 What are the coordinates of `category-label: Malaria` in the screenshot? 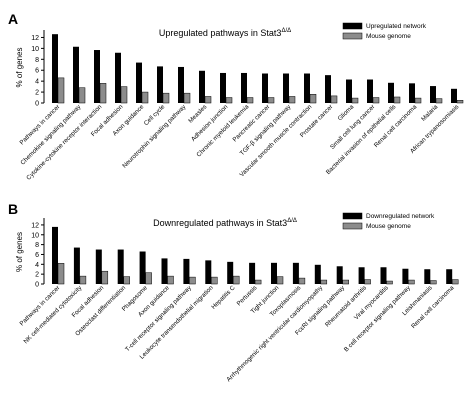 It's located at (430, 113).